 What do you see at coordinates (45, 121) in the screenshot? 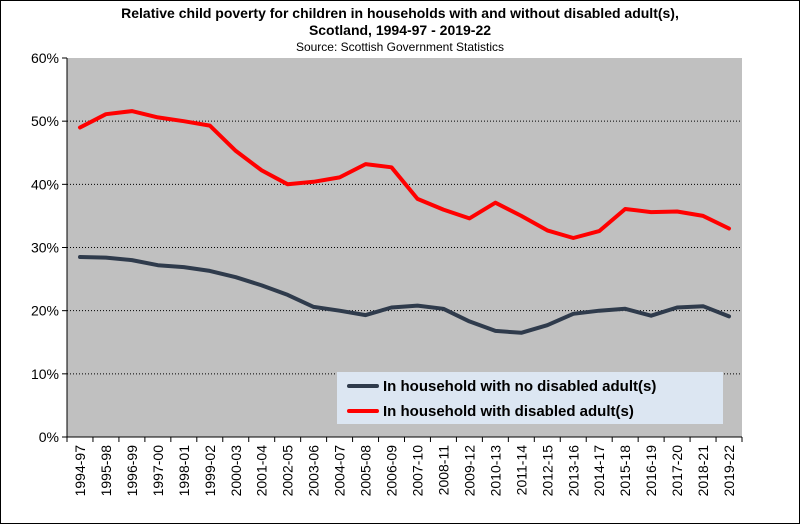
I see `y-tick-label: 50%` at bounding box center [45, 121].